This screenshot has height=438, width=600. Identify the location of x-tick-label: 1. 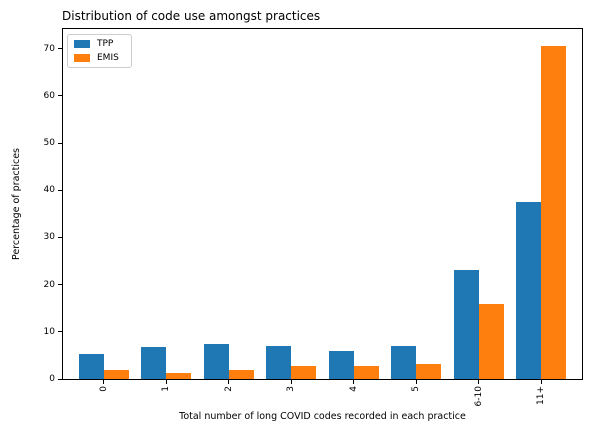
(166, 389).